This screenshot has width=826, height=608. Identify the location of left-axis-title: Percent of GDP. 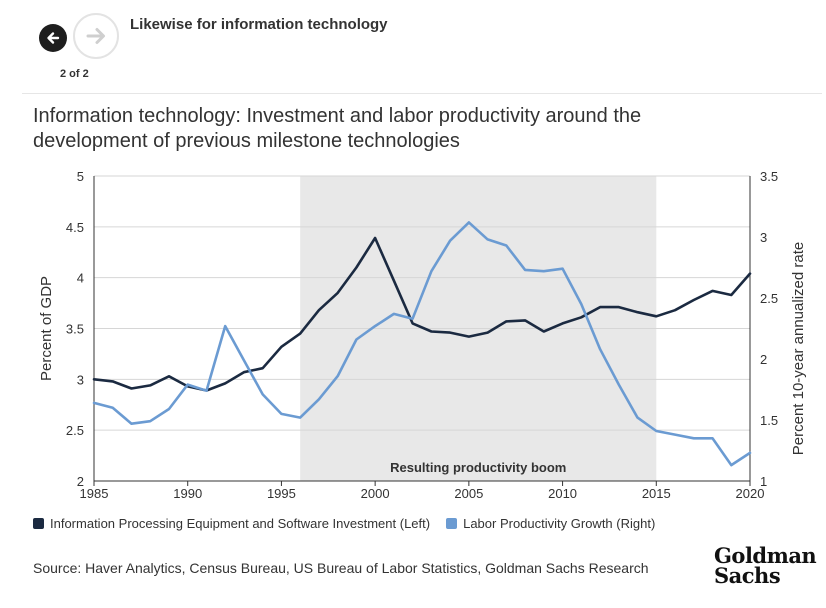
(46, 328).